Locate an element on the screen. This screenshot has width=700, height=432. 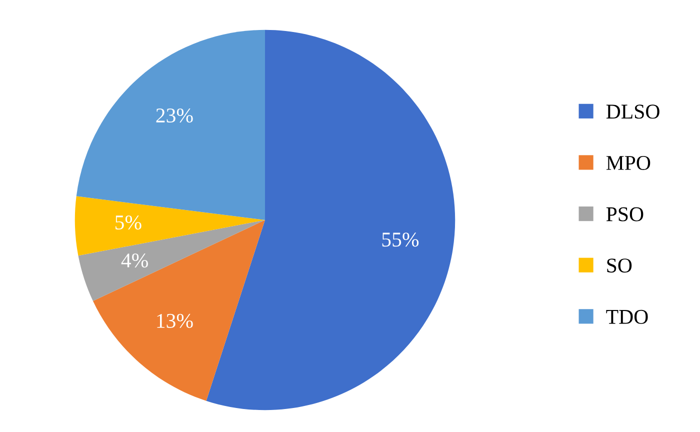
legend-label: MPO is located at coordinates (628, 163).